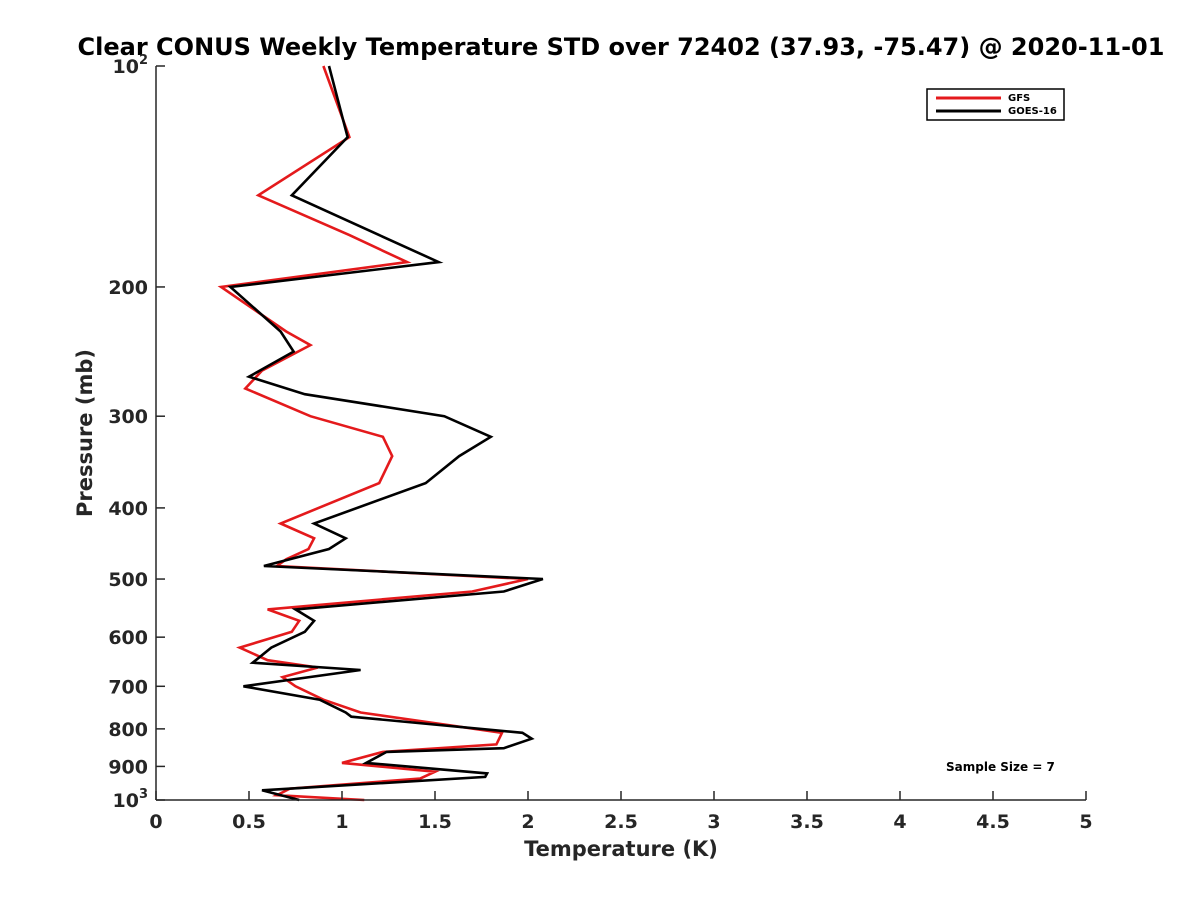 This screenshot has width=1200, height=900. What do you see at coordinates (435, 822) in the screenshot?
I see `x-tick-label: 1.5` at bounding box center [435, 822].